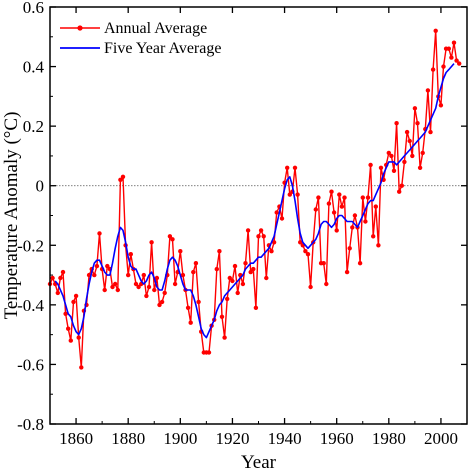 This screenshot has height=473, width=474. I want to click on x-tick-label: 1980, so click(389, 438).